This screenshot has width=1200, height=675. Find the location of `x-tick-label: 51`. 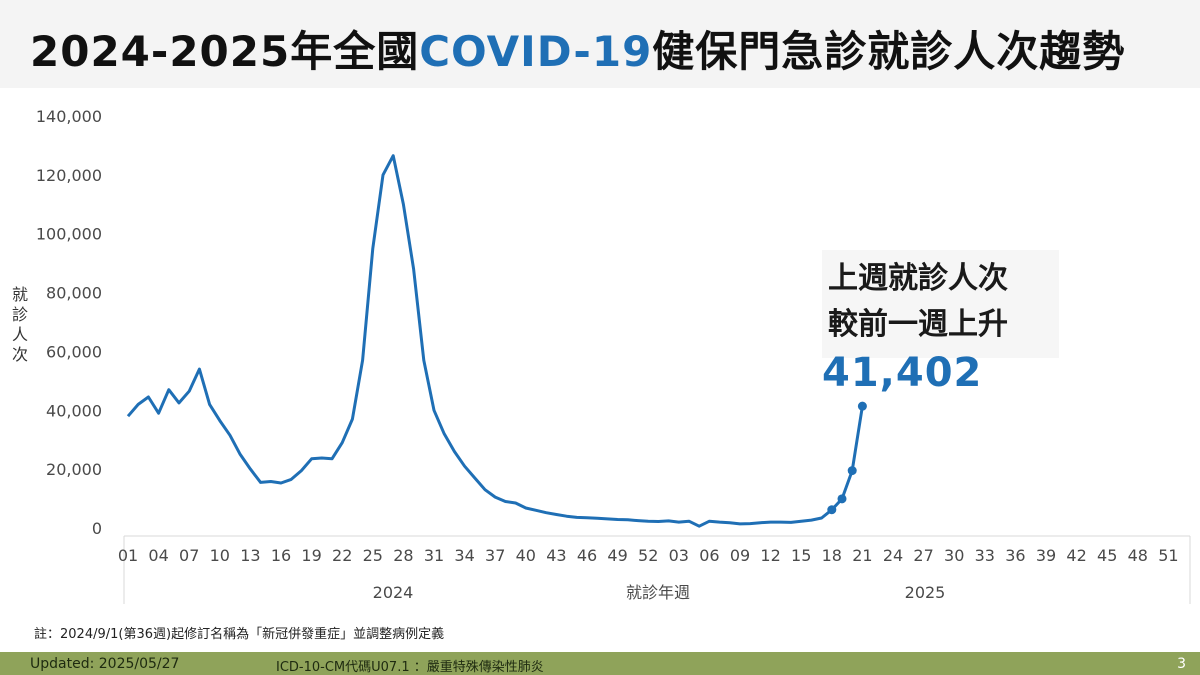

x-tick-label: 51 is located at coordinates (1168, 555).